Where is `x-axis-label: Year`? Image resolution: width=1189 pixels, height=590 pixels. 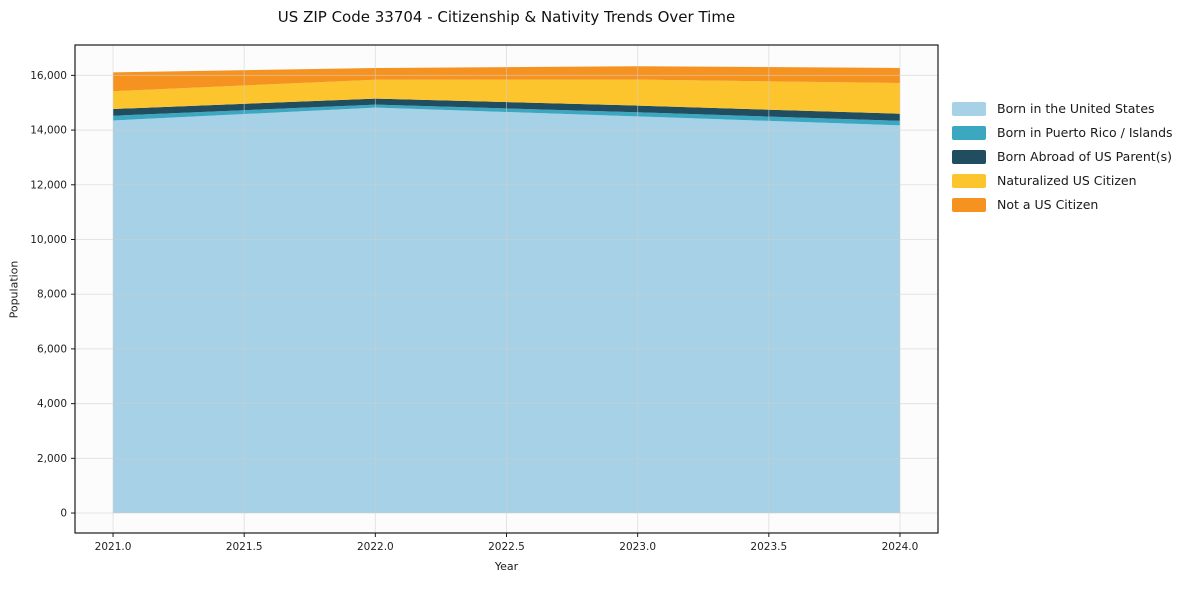 x-axis-label: Year is located at coordinates (506, 566).